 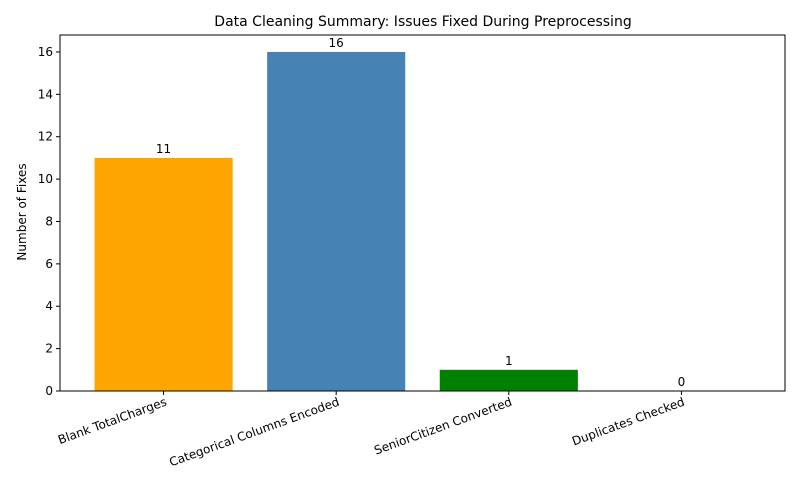 I want to click on y-tick-label: 0, so click(x=49, y=391).